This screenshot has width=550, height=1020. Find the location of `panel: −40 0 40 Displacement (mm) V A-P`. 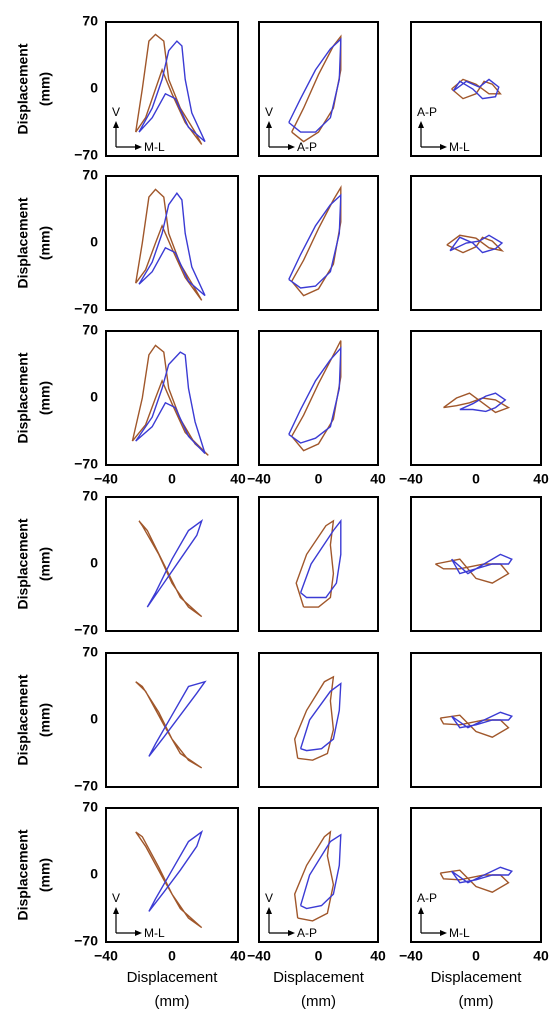

panel: −40 0 40 Displacement (mm) V A-P is located at coordinates (316, 908).